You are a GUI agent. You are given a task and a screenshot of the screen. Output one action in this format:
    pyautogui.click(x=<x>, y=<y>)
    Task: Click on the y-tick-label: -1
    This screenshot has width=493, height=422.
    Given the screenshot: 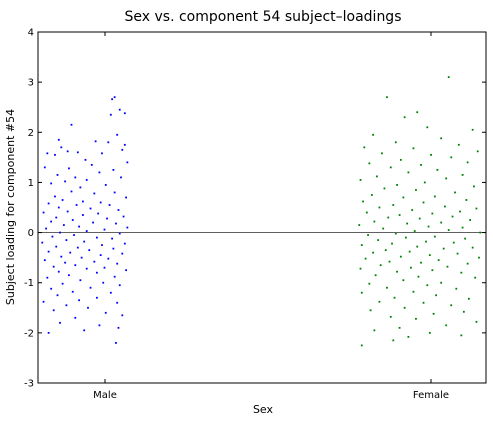 What is the action you would take?
    pyautogui.click(x=29, y=283)
    